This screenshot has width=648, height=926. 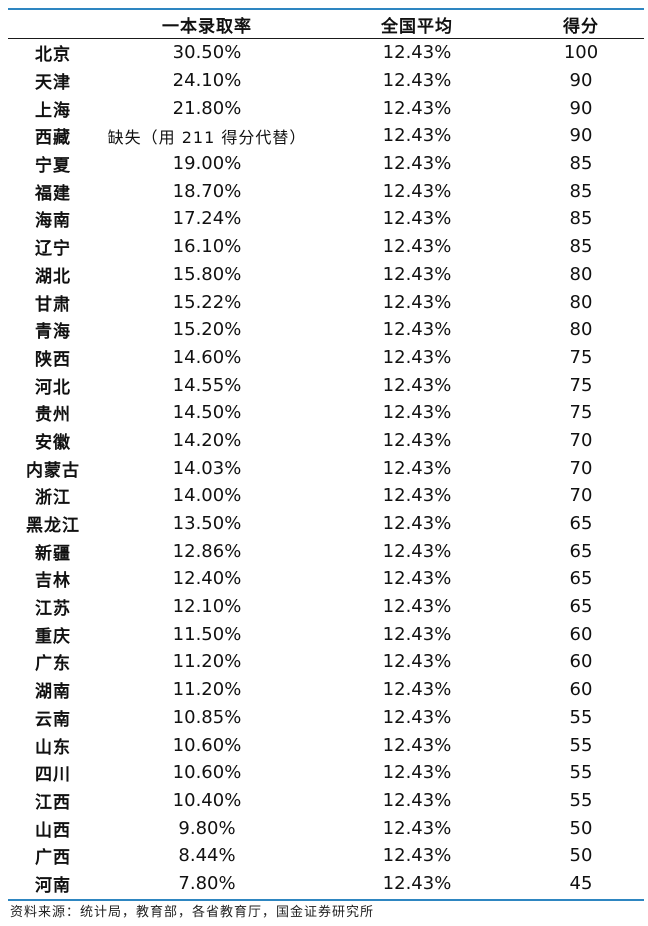 What do you see at coordinates (53, 166) in the screenshot?
I see `cell-province: 宁夏` at bounding box center [53, 166].